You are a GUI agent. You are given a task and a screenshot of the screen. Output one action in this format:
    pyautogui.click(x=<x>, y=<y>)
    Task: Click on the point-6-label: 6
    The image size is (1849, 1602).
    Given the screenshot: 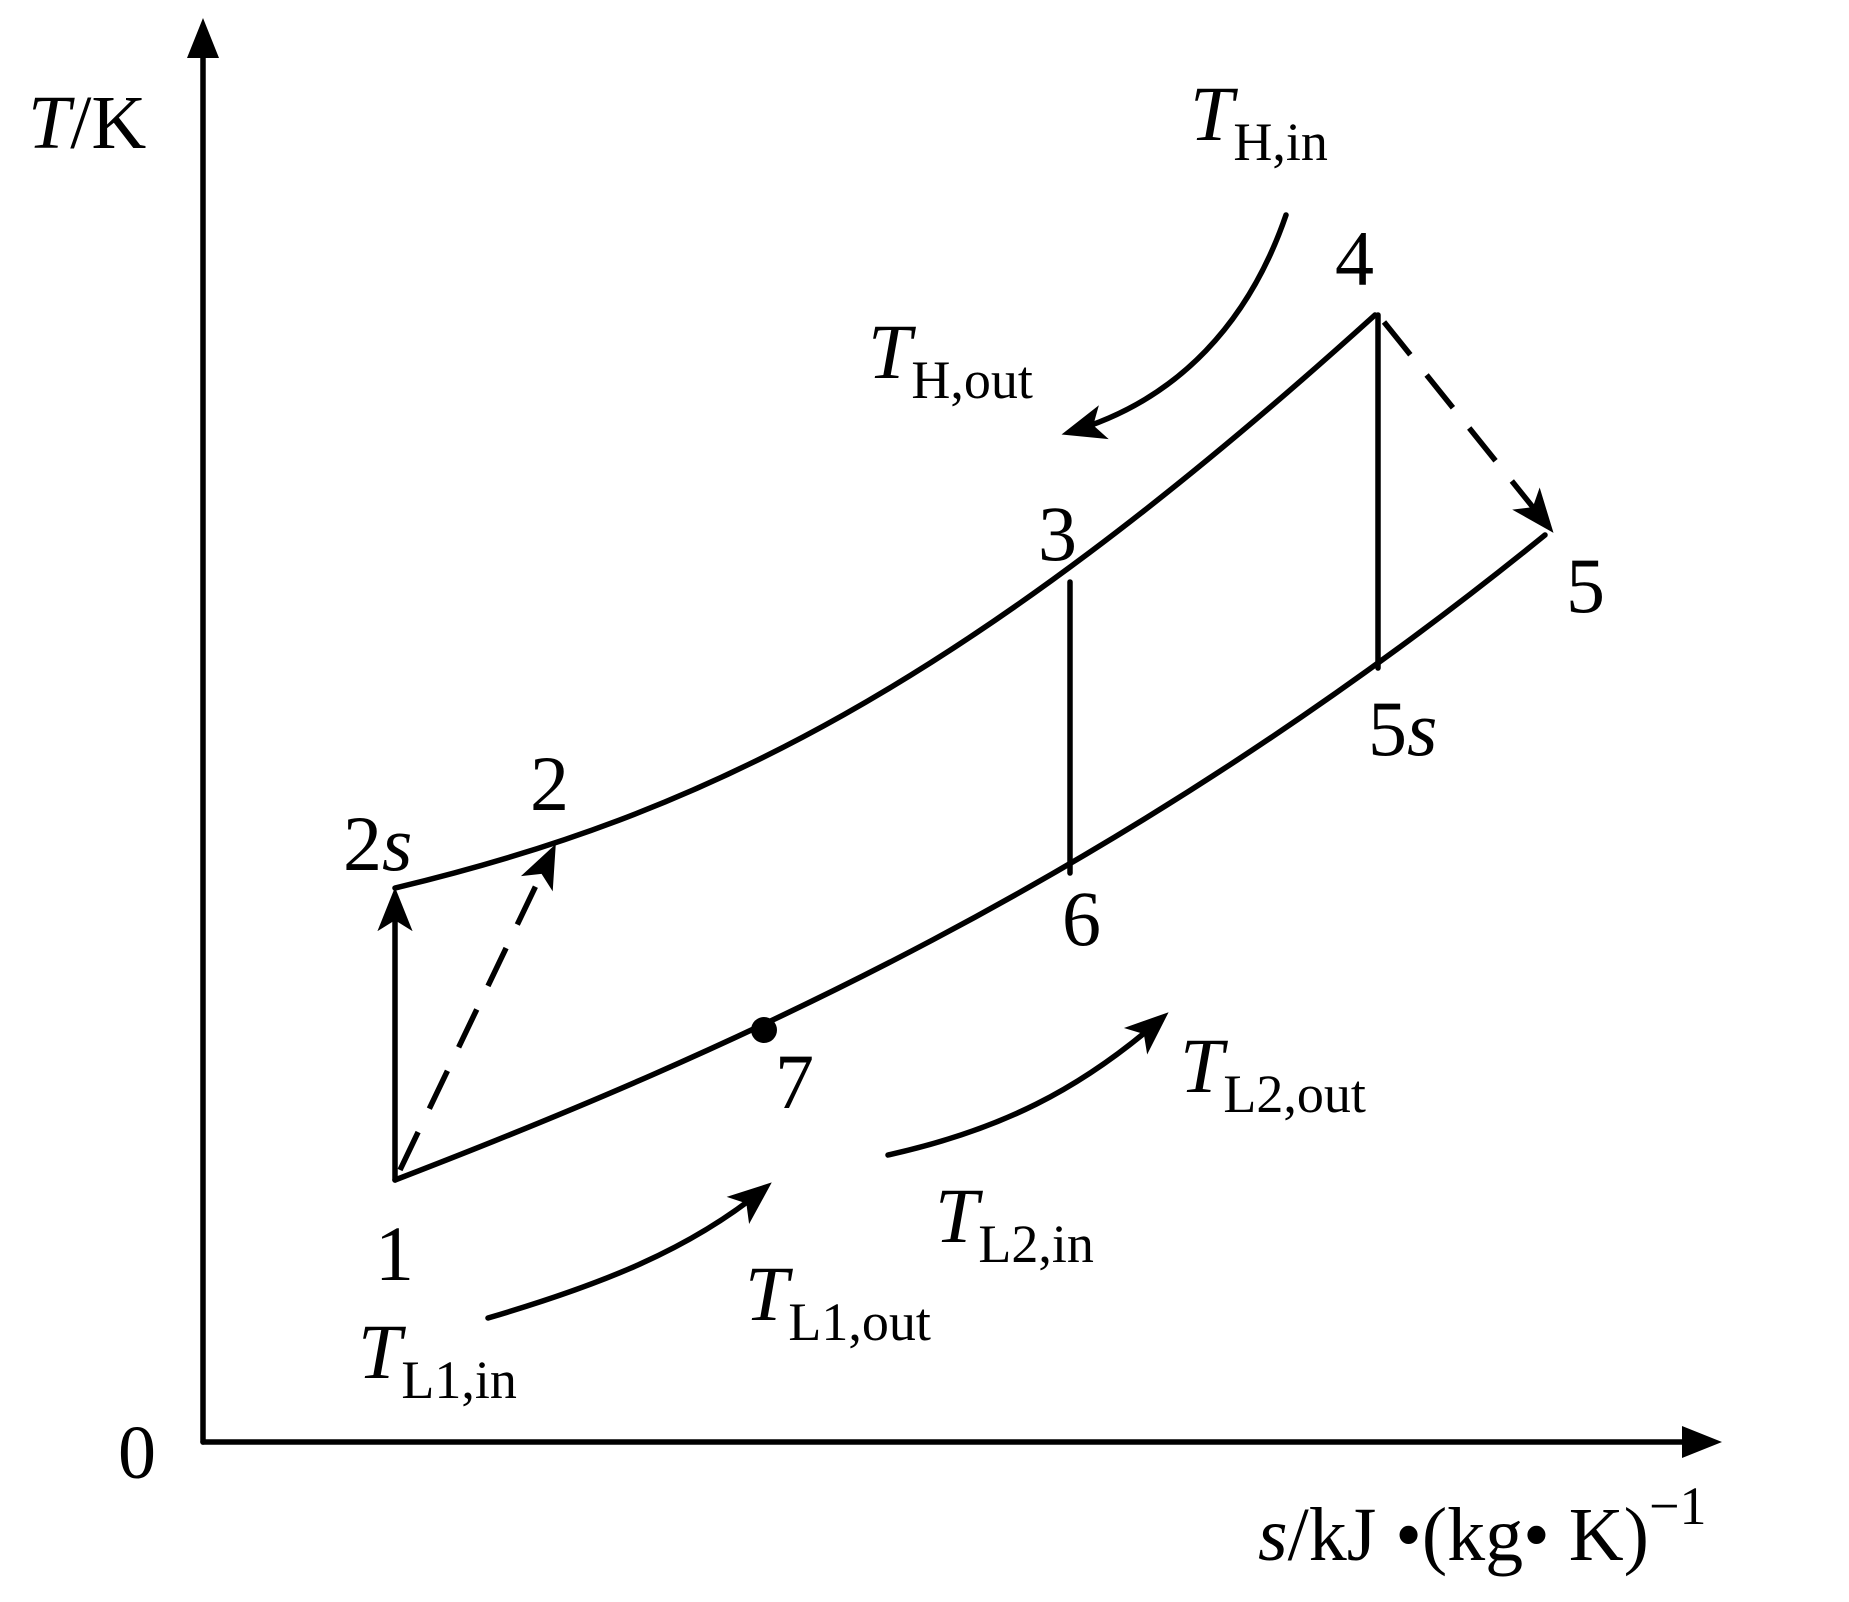 What is the action you would take?
    pyautogui.click(x=1081, y=918)
    